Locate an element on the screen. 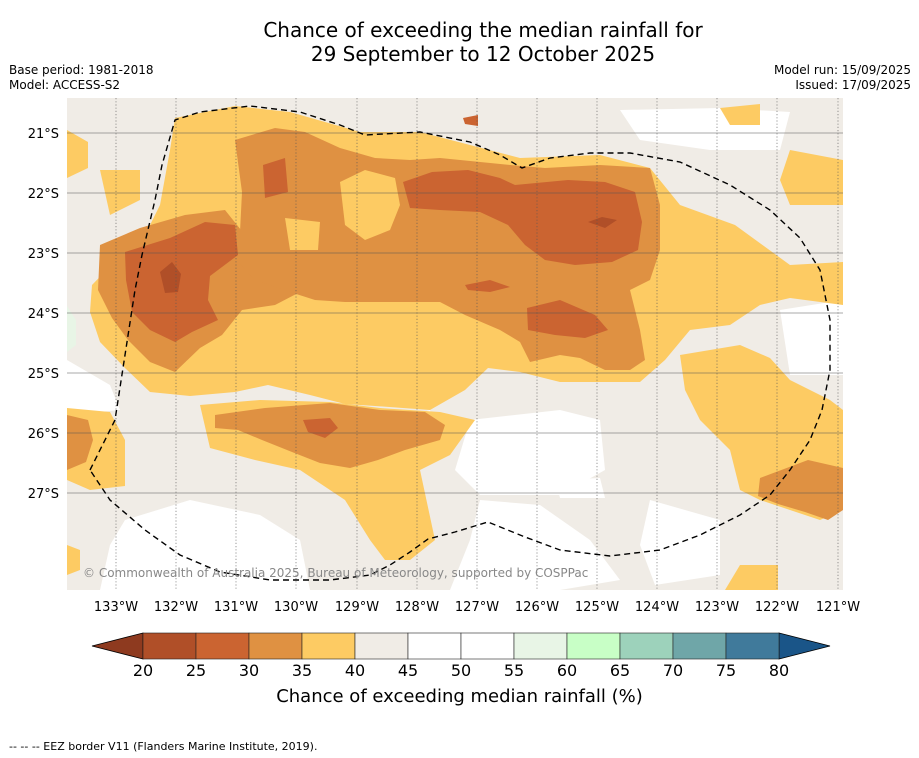  lon-label: 125°W is located at coordinates (597, 607).